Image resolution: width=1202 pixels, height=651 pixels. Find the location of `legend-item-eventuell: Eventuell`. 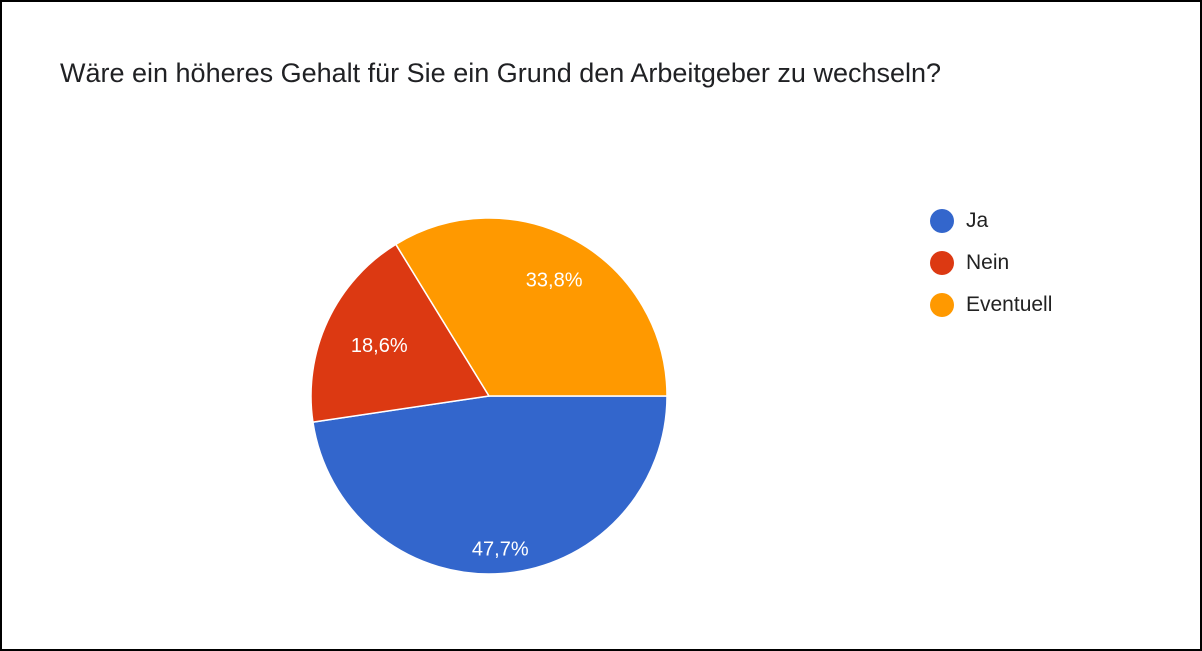

legend-item-eventuell: Eventuell is located at coordinates (991, 305).